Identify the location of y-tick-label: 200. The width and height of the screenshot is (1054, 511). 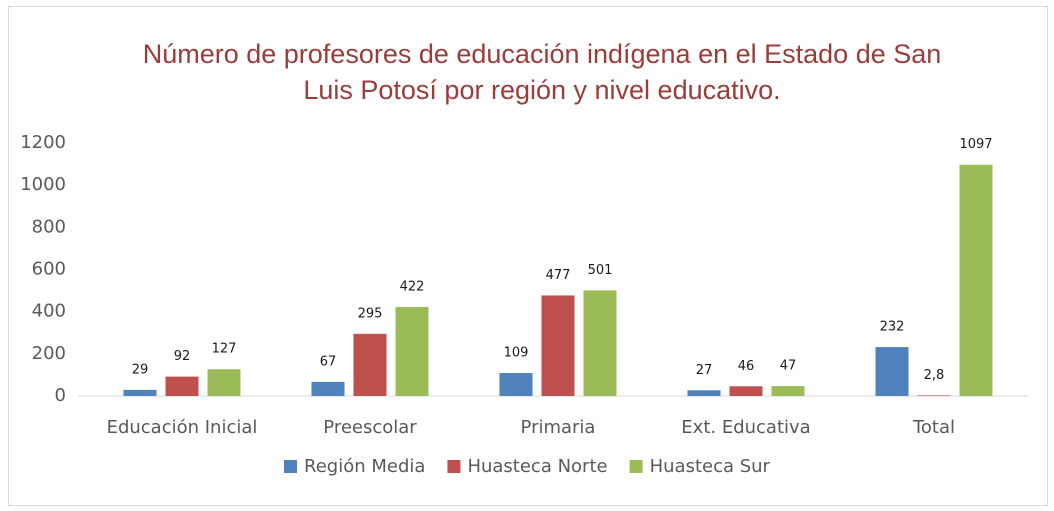
(49, 353).